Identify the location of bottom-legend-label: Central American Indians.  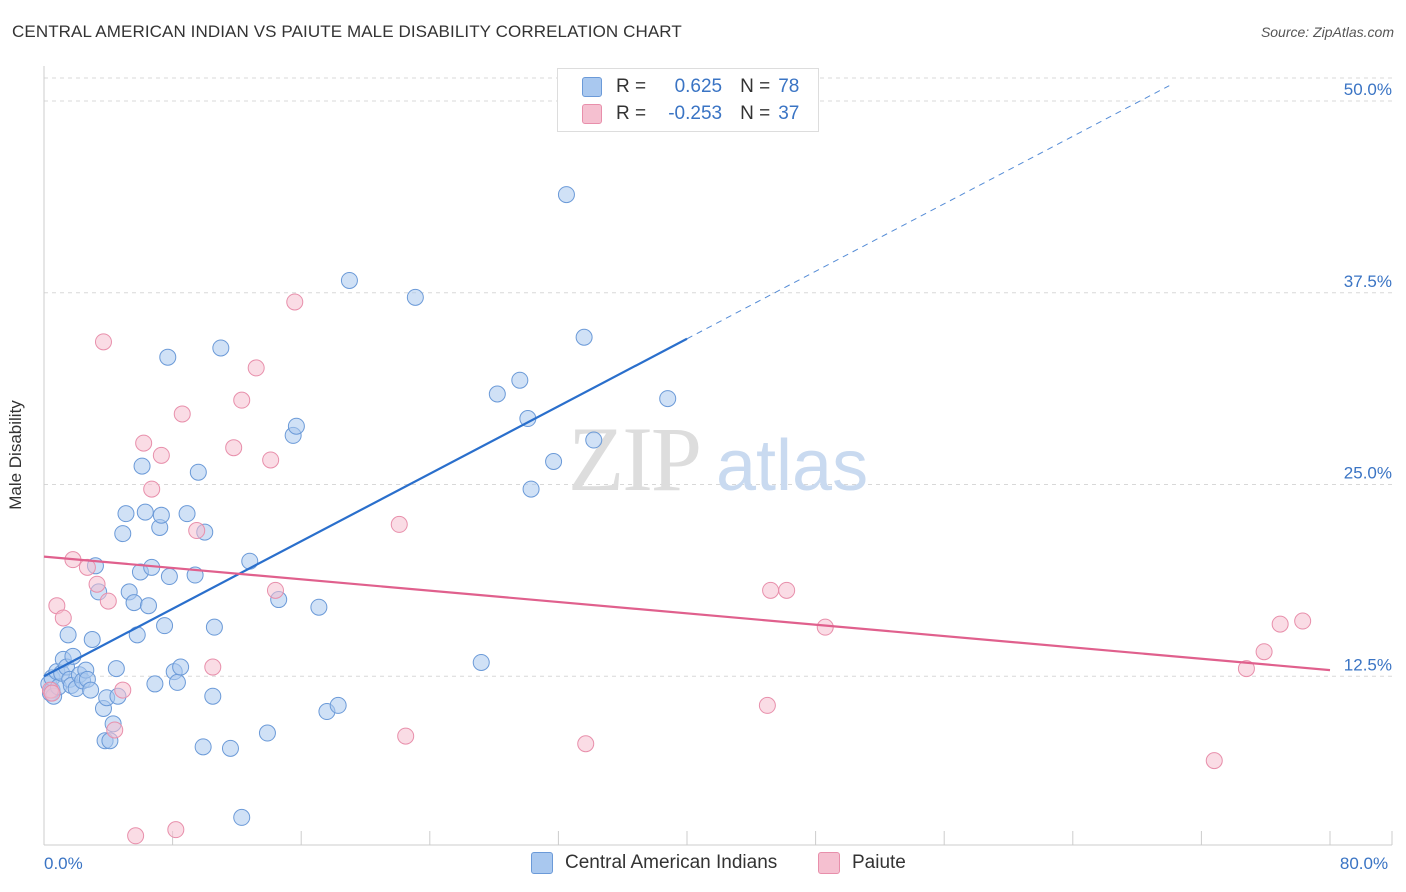
(671, 862).